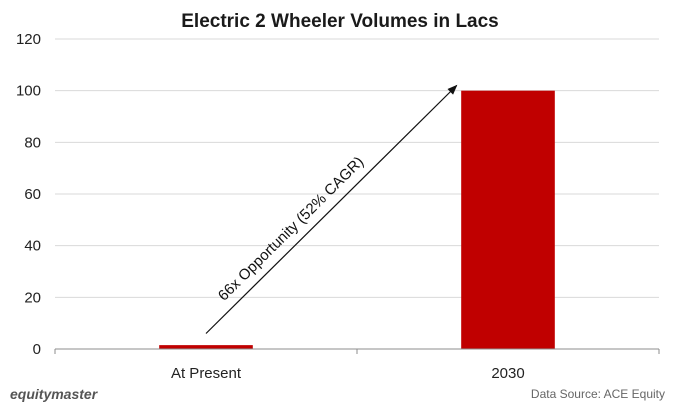 The image size is (675, 410). I want to click on y-tick-label: 120, so click(28, 39).